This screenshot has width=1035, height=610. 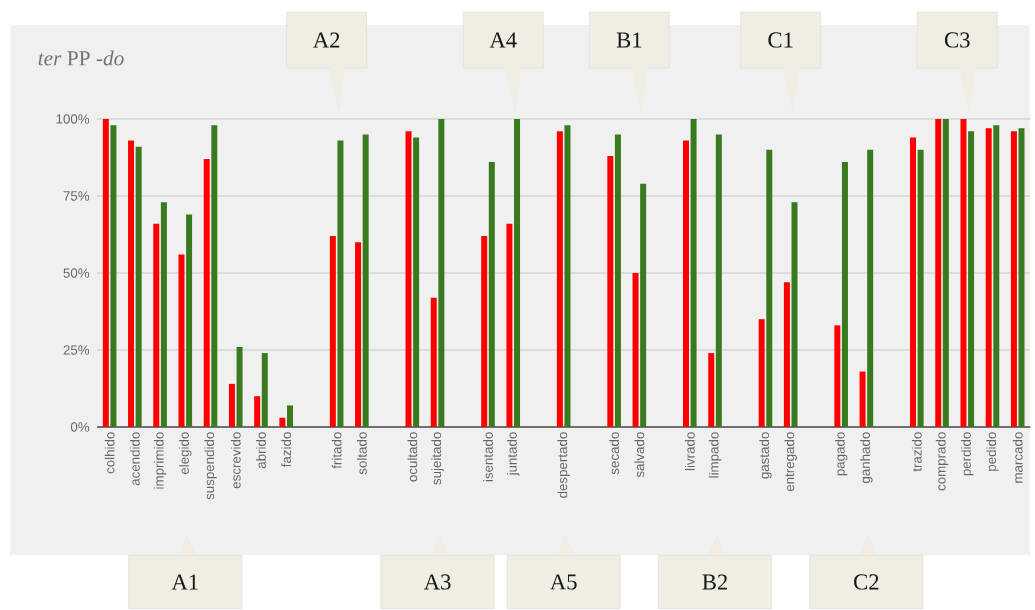 I want to click on x-tick-label: salvado, so click(x=639, y=455).